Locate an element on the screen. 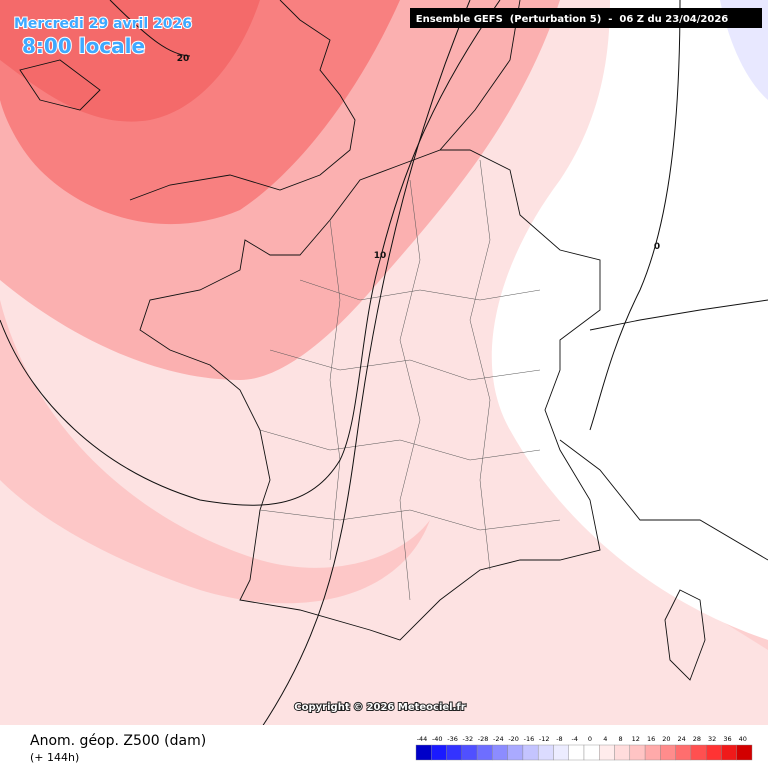  lead-time: (+ 144h) is located at coordinates (54, 757).